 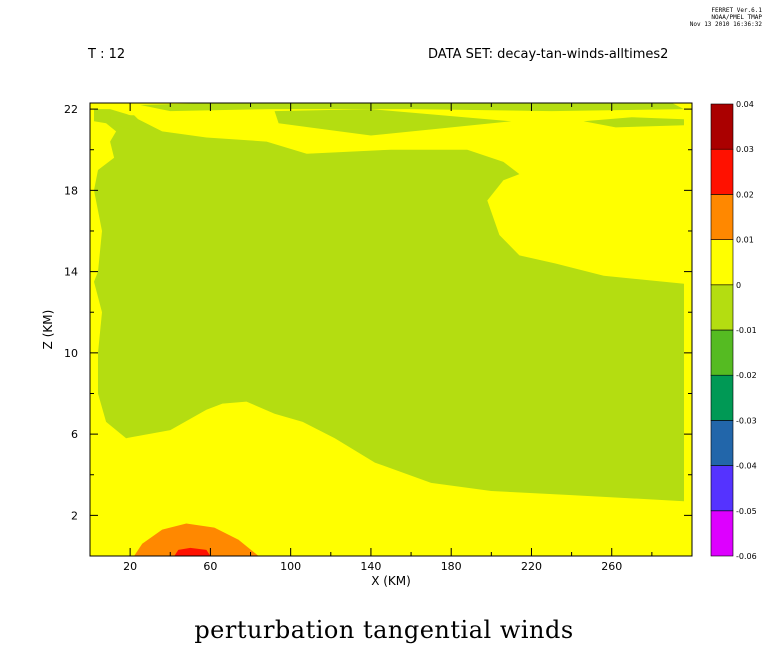 What do you see at coordinates (107, 54) in the screenshot?
I see `time-label: T : 12` at bounding box center [107, 54].